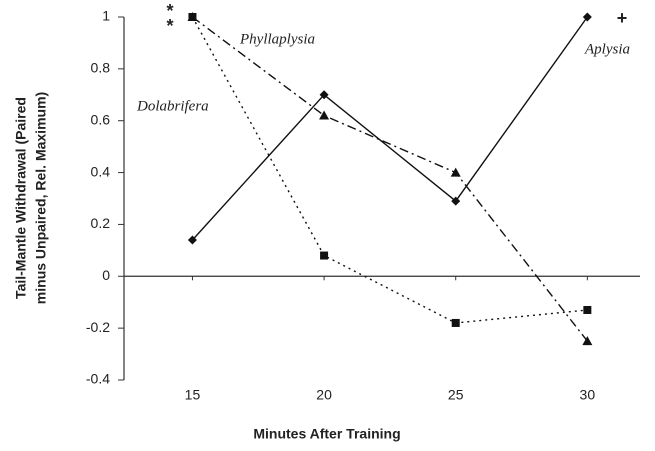  I want to click on annotation: +, so click(622, 18).